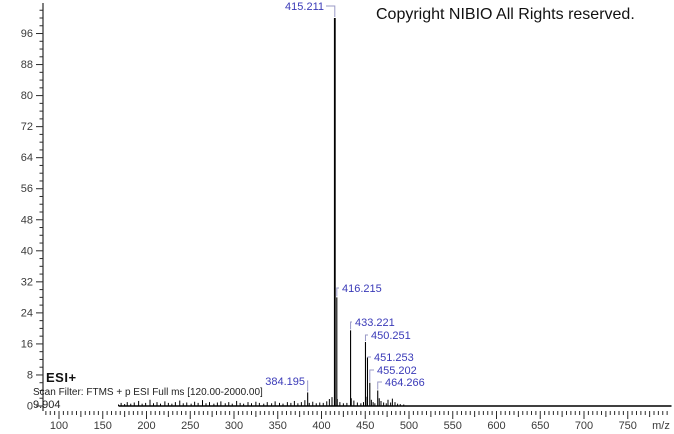 The width and height of the screenshot is (674, 434). I want to click on svg-text: 88, so click(27, 65).